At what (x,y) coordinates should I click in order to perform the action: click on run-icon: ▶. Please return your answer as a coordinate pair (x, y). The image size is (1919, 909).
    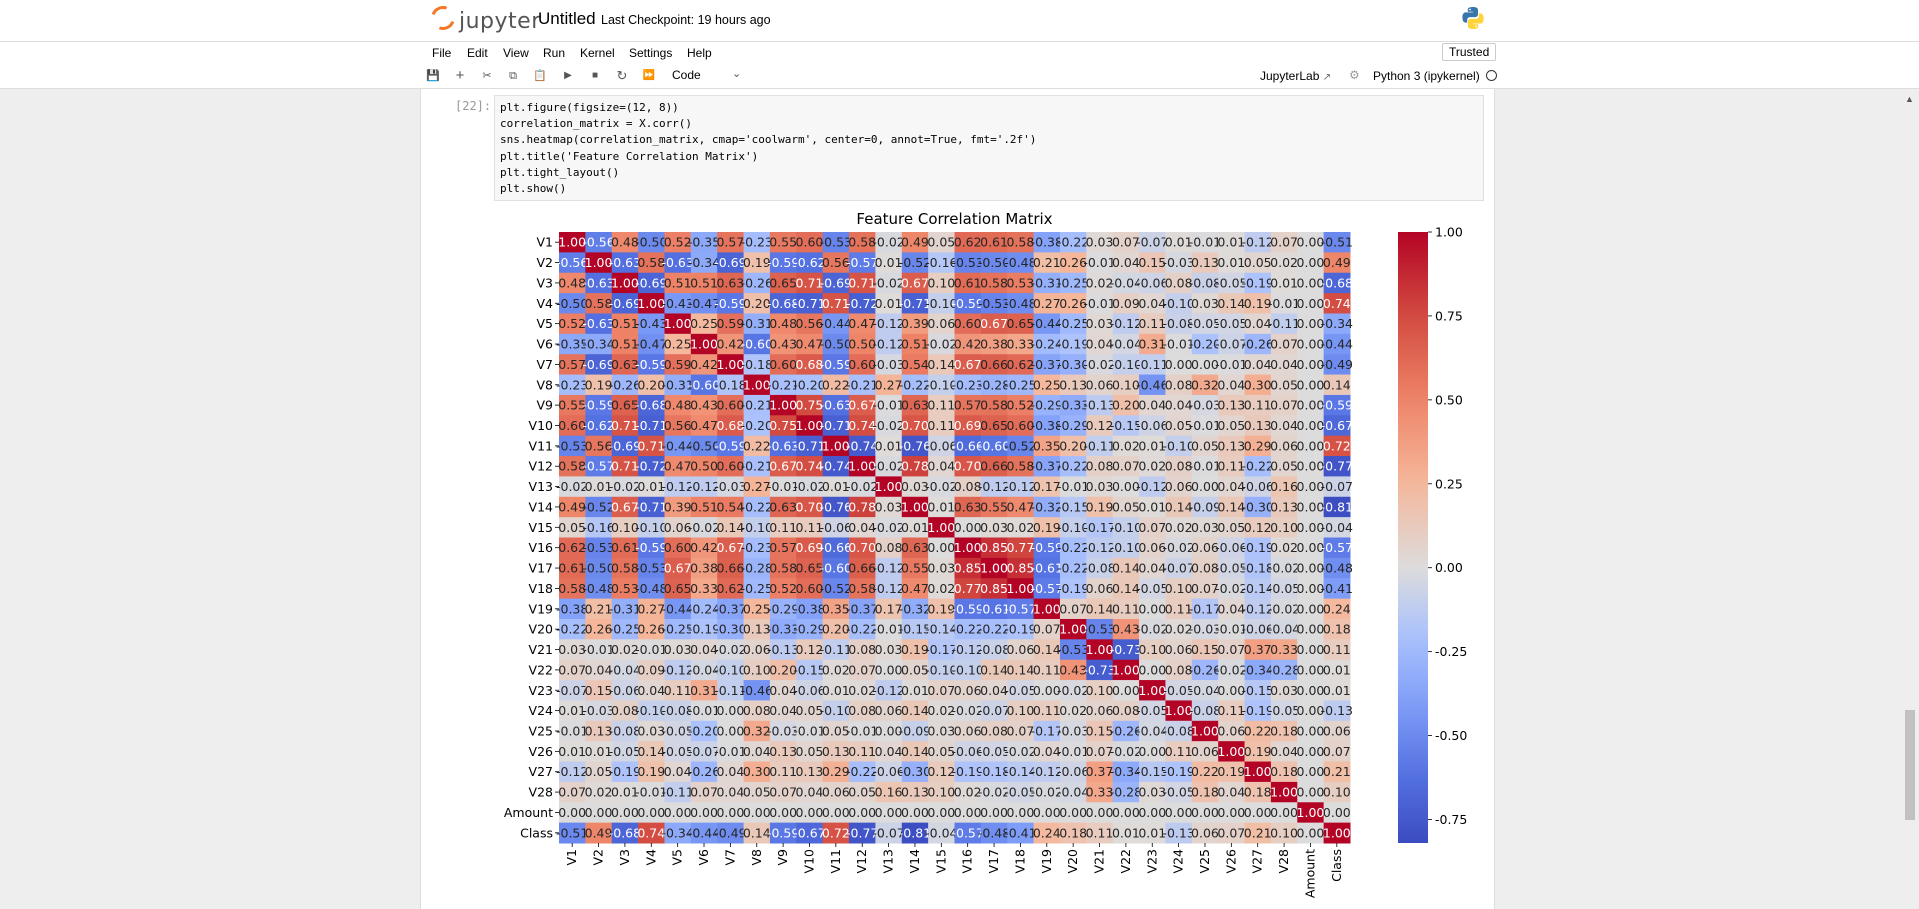
    Looking at the image, I should click on (568, 75).